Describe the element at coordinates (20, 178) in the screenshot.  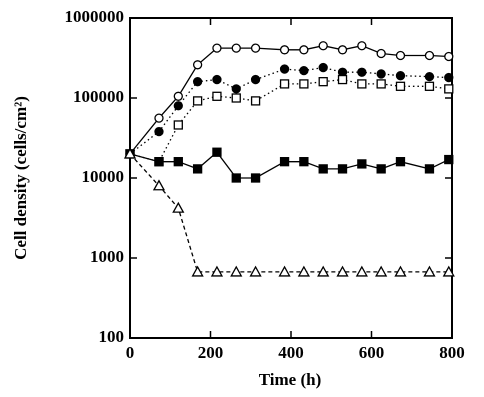
I see `y-axis-label: Cell density (cells/cm²)` at that location.